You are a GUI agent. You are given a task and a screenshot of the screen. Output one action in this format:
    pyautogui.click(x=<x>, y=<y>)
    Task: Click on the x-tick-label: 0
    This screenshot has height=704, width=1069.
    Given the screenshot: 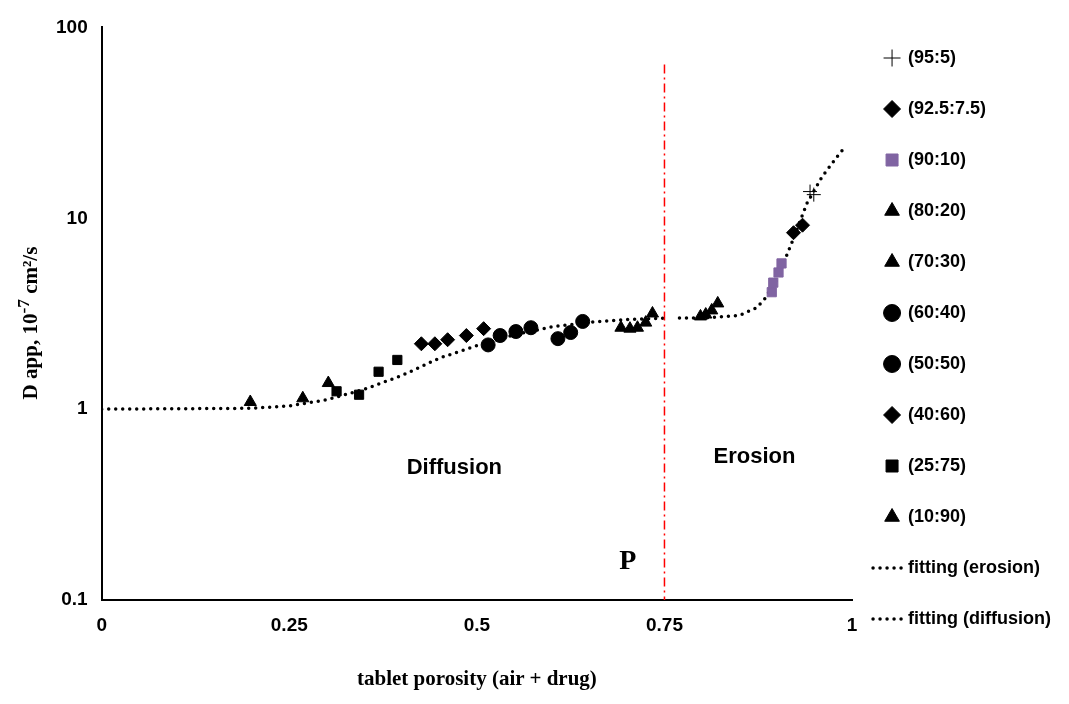 What is the action you would take?
    pyautogui.click(x=101, y=624)
    